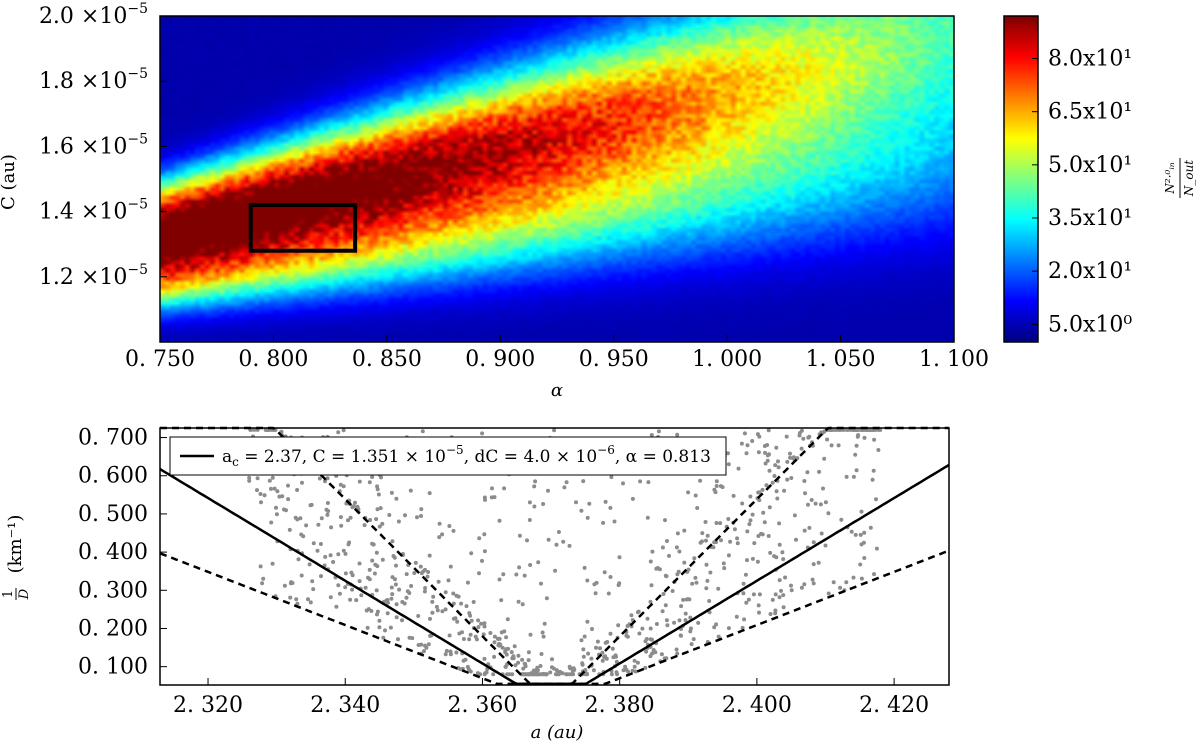 This screenshot has width=1200, height=745. Describe the element at coordinates (273, 359) in the screenshot. I see `x-tick-label: 0. 800` at that location.